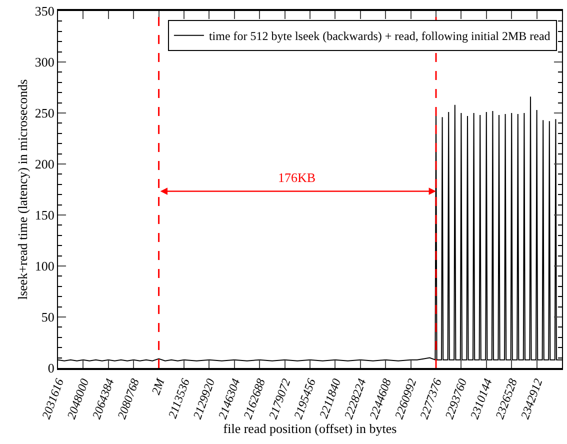 The height and width of the screenshot is (444, 567). What do you see at coordinates (44, 215) in the screenshot?
I see `y-tick-label: 150` at bounding box center [44, 215].